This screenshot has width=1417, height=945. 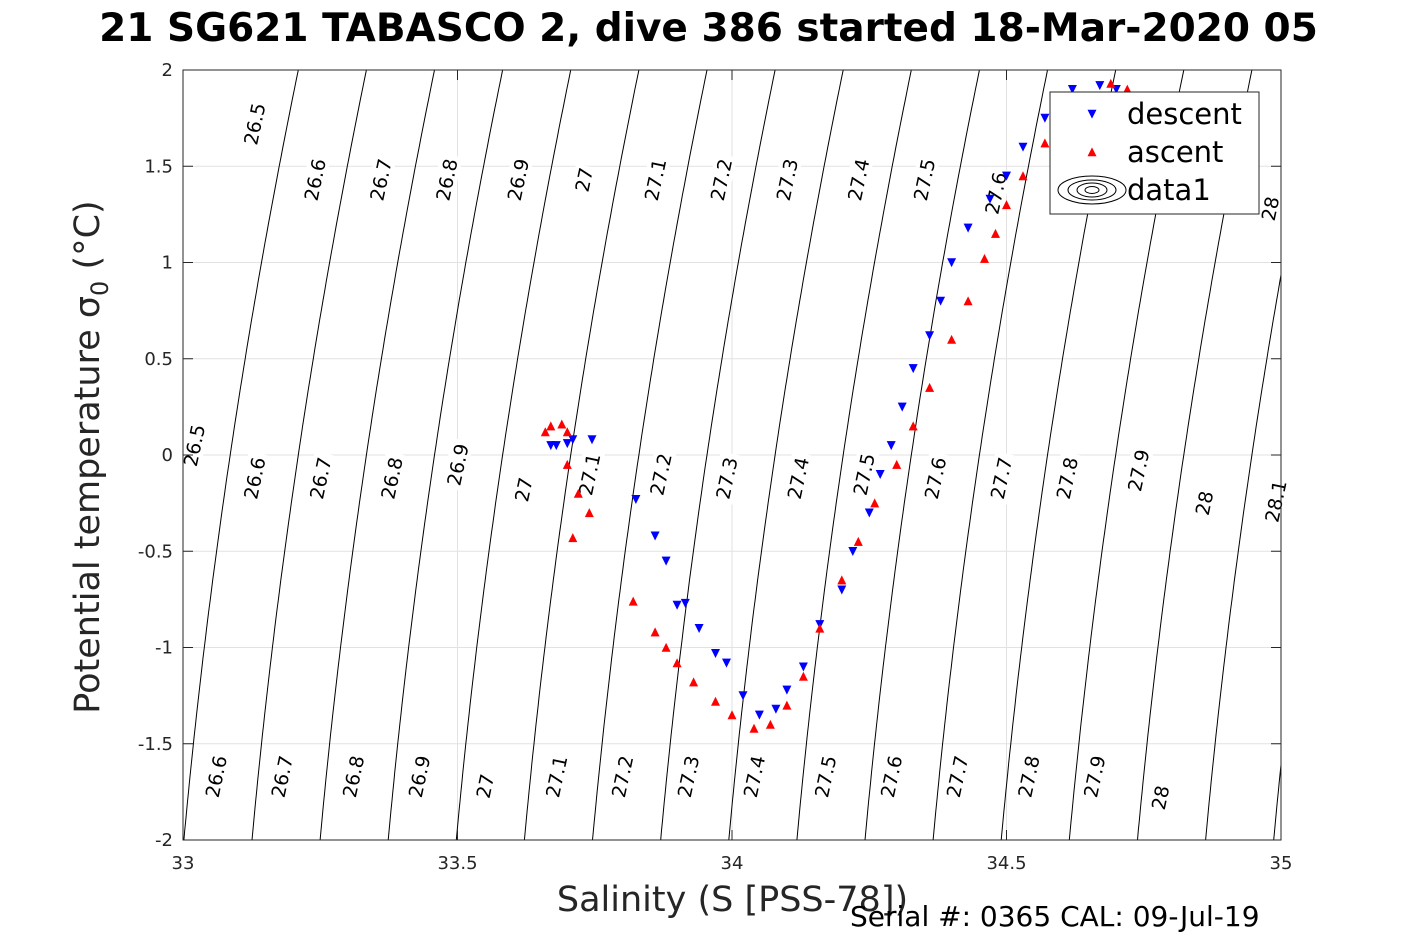 What do you see at coordinates (167, 70) in the screenshot?
I see `y-tick-label: 2` at bounding box center [167, 70].